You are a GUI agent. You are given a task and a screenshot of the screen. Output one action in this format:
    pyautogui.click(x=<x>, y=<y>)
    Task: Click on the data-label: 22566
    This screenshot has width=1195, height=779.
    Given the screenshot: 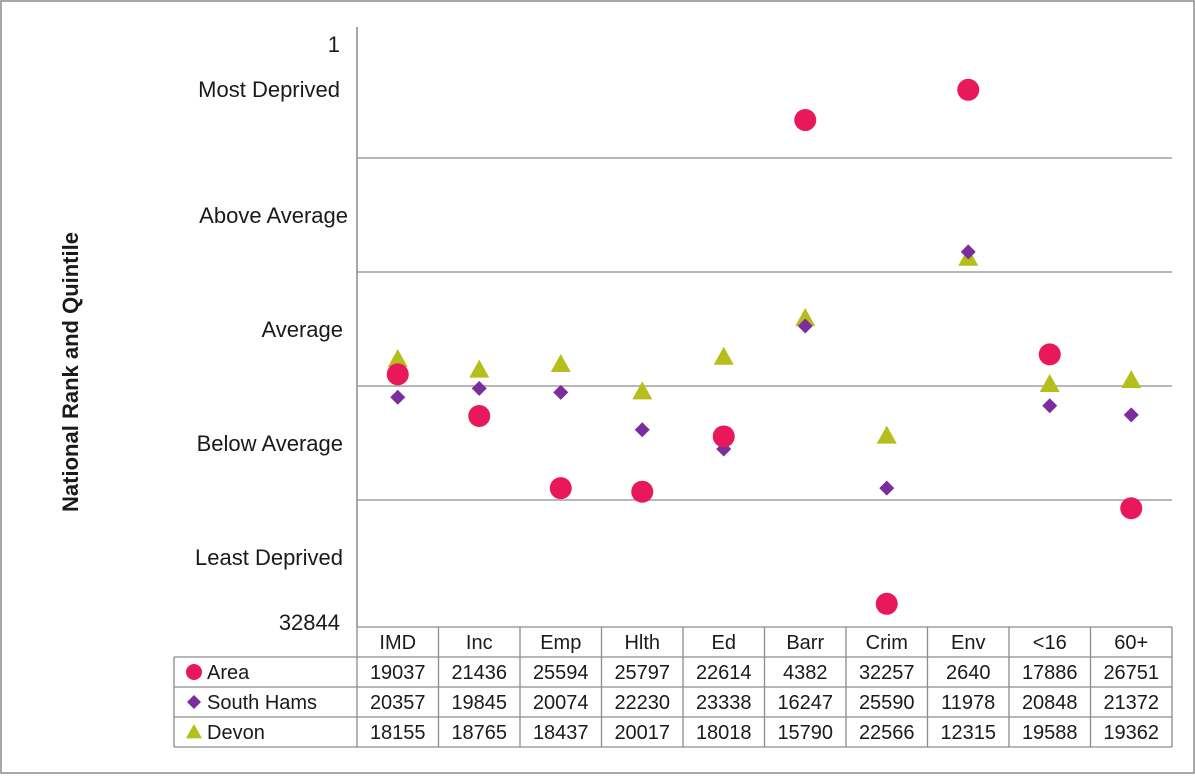 What is the action you would take?
    pyautogui.click(x=887, y=733)
    